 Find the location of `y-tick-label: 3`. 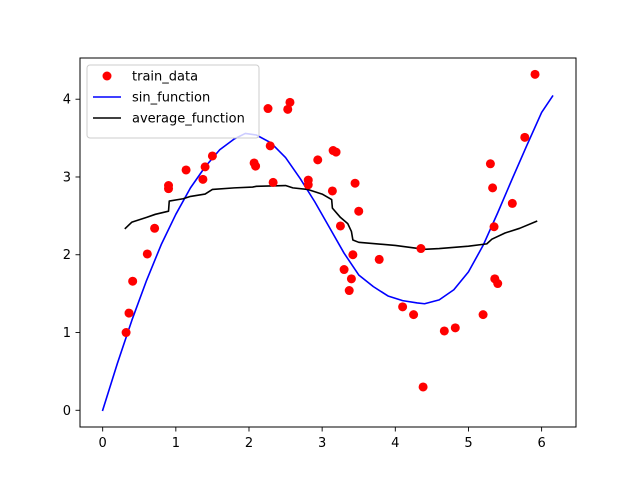

y-tick-label: 3 is located at coordinates (67, 177).